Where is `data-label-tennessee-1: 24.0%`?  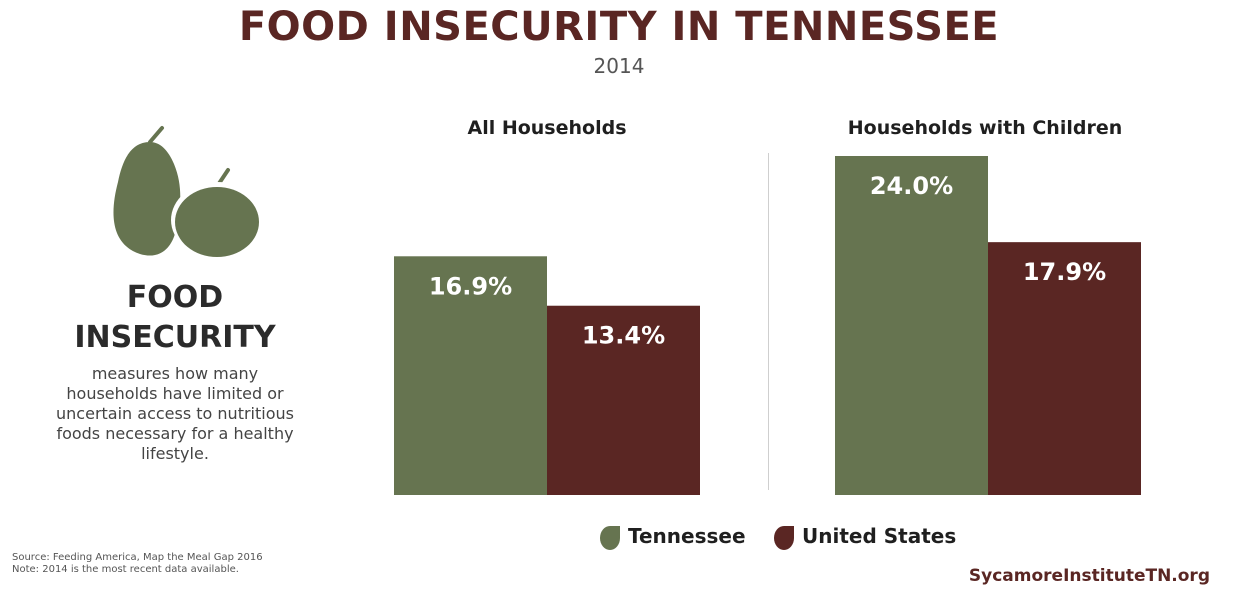 data-label-tennessee-1: 24.0% is located at coordinates (911, 186).